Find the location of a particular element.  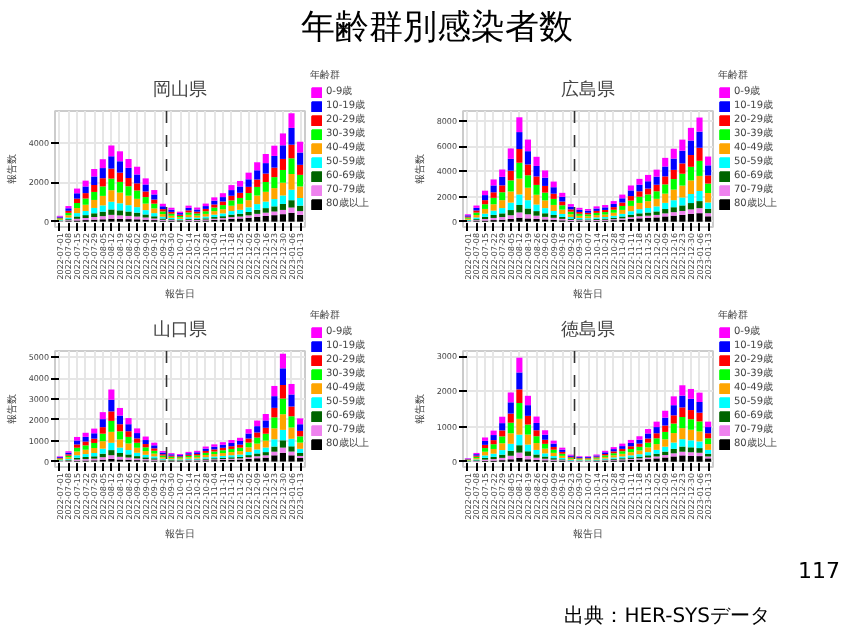

chart-title: 広島県 is located at coordinates (588, 90).